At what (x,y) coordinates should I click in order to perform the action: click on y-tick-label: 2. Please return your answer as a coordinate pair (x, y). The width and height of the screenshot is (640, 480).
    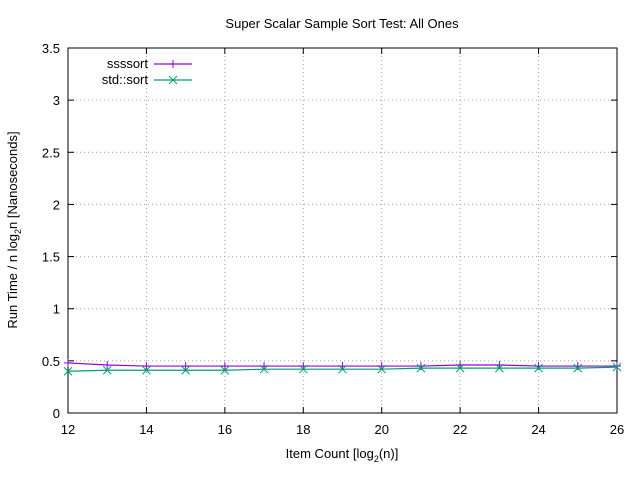
    Looking at the image, I should click on (56, 204).